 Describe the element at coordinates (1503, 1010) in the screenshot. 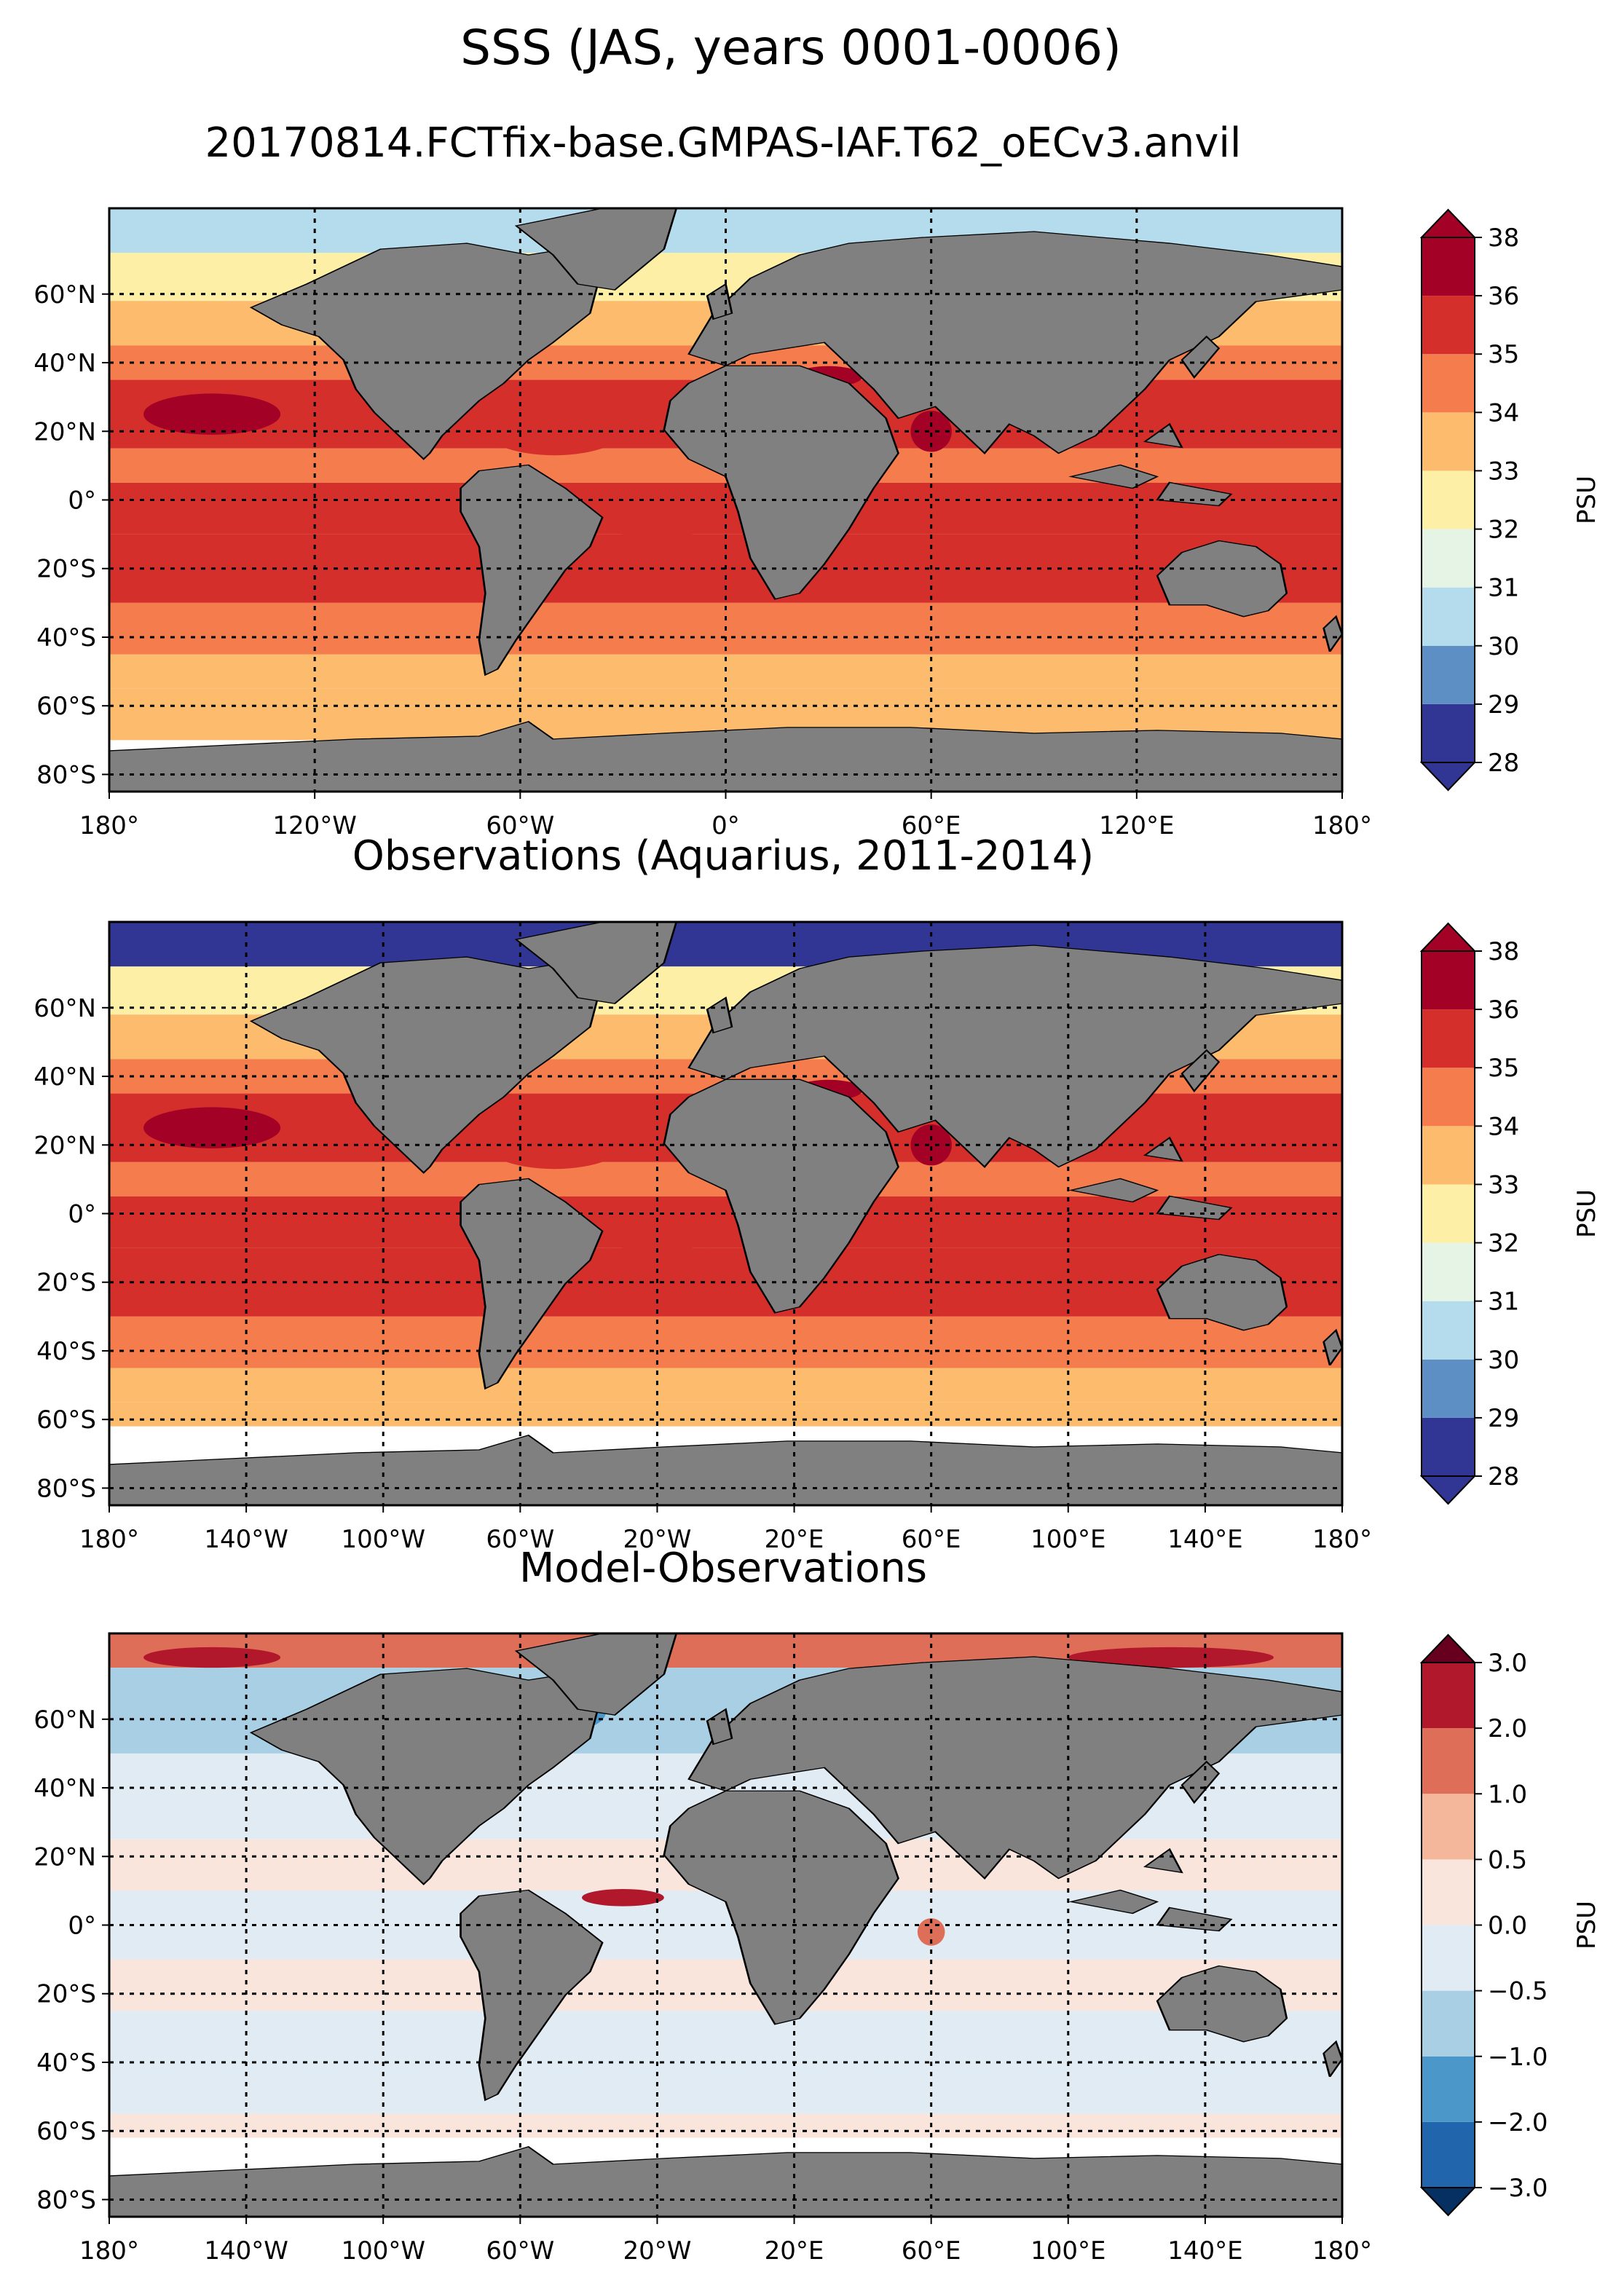

I see `colorbar-tick-label: 36` at that location.